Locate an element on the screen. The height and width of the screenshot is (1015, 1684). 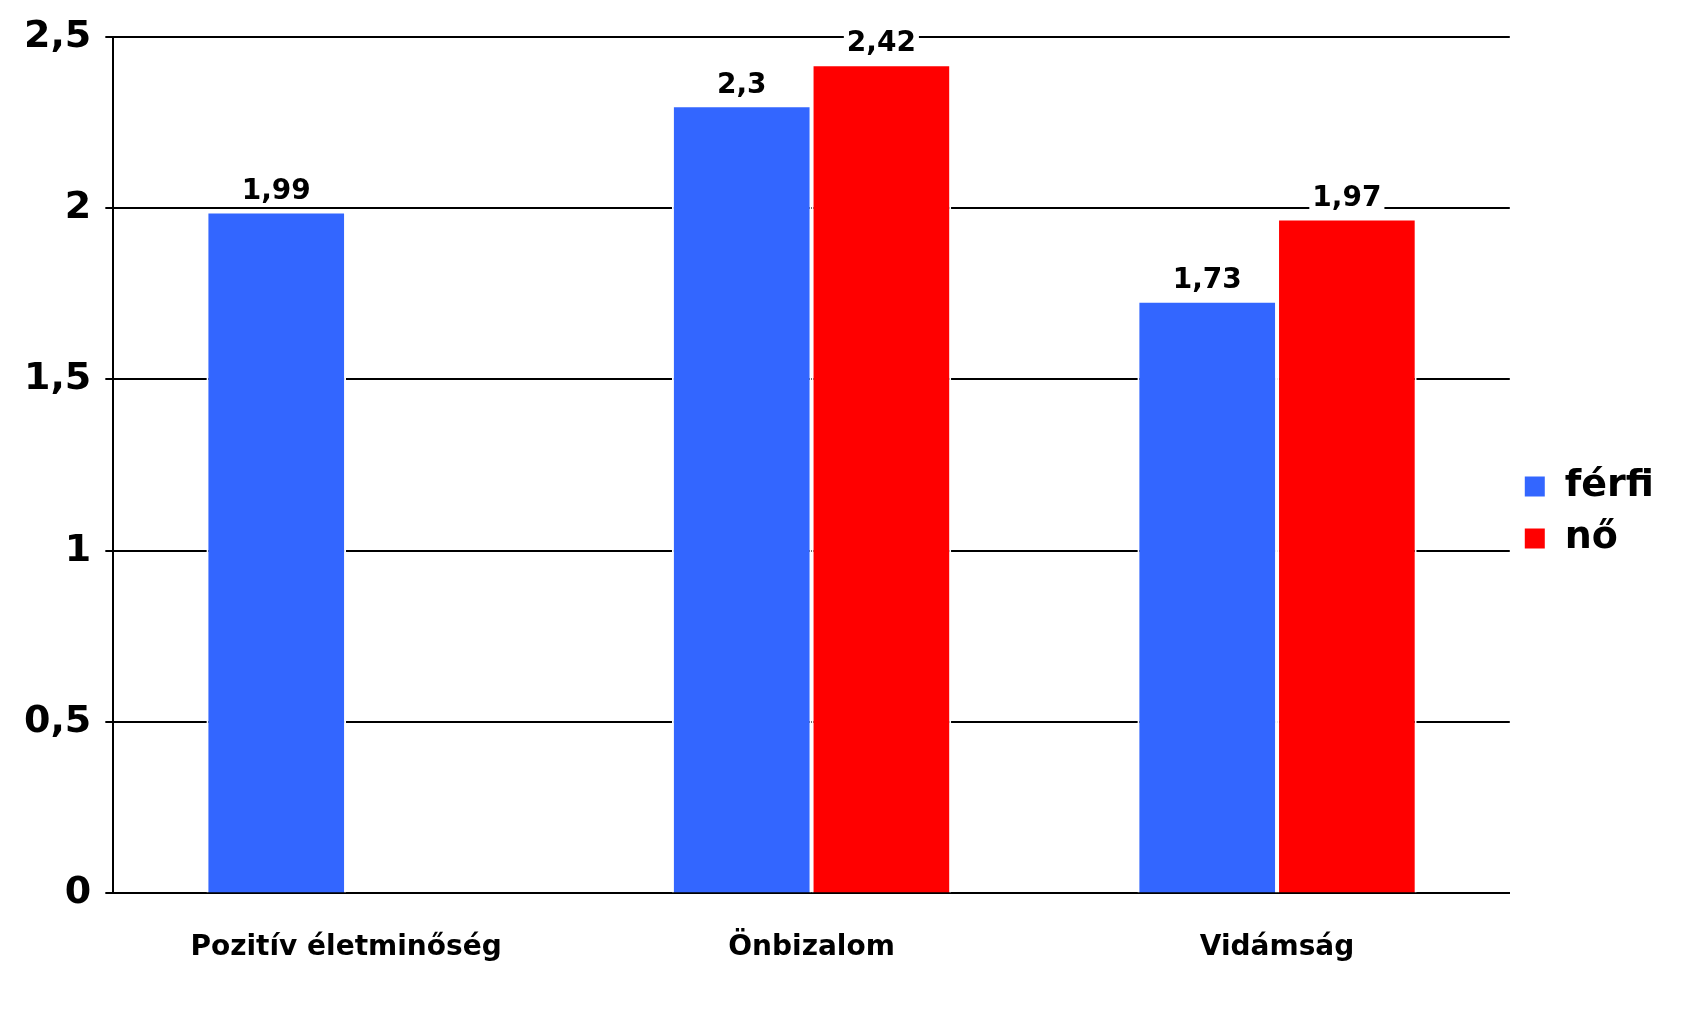
data-label: 1,73 is located at coordinates (1207, 278).